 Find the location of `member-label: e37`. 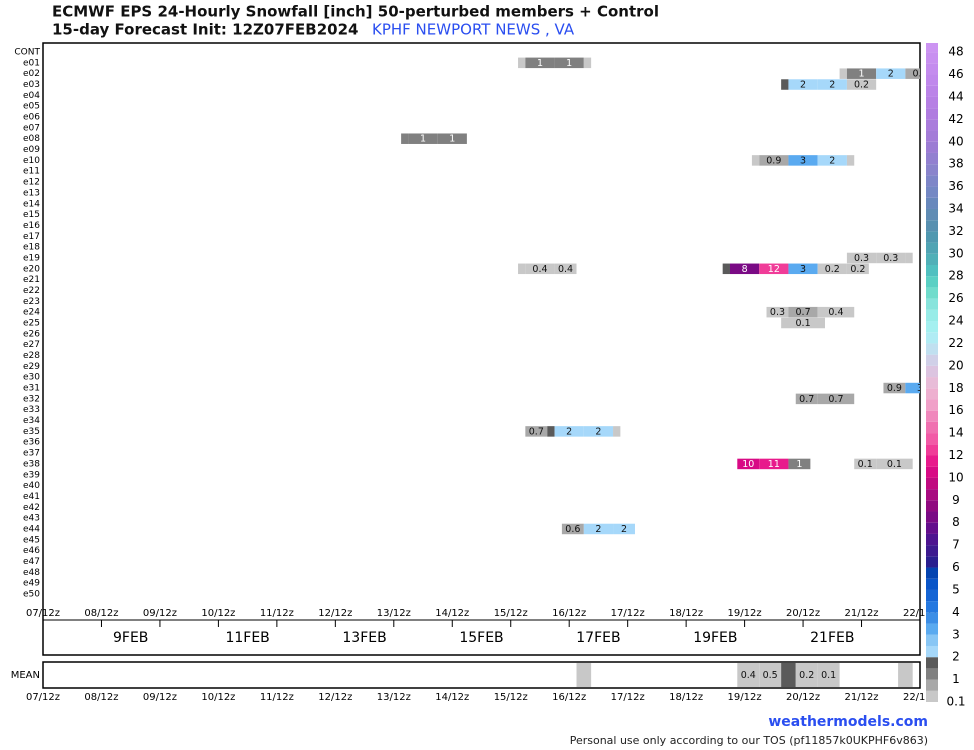

member-label: e37 is located at coordinates (31, 454).